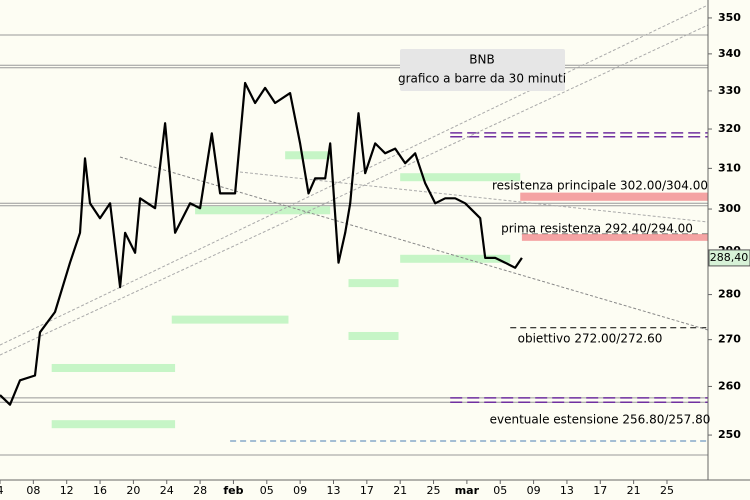 The width and height of the screenshot is (750, 500). Describe the element at coordinates (729, 128) in the screenshot. I see `y-tick-label: 320` at that location.